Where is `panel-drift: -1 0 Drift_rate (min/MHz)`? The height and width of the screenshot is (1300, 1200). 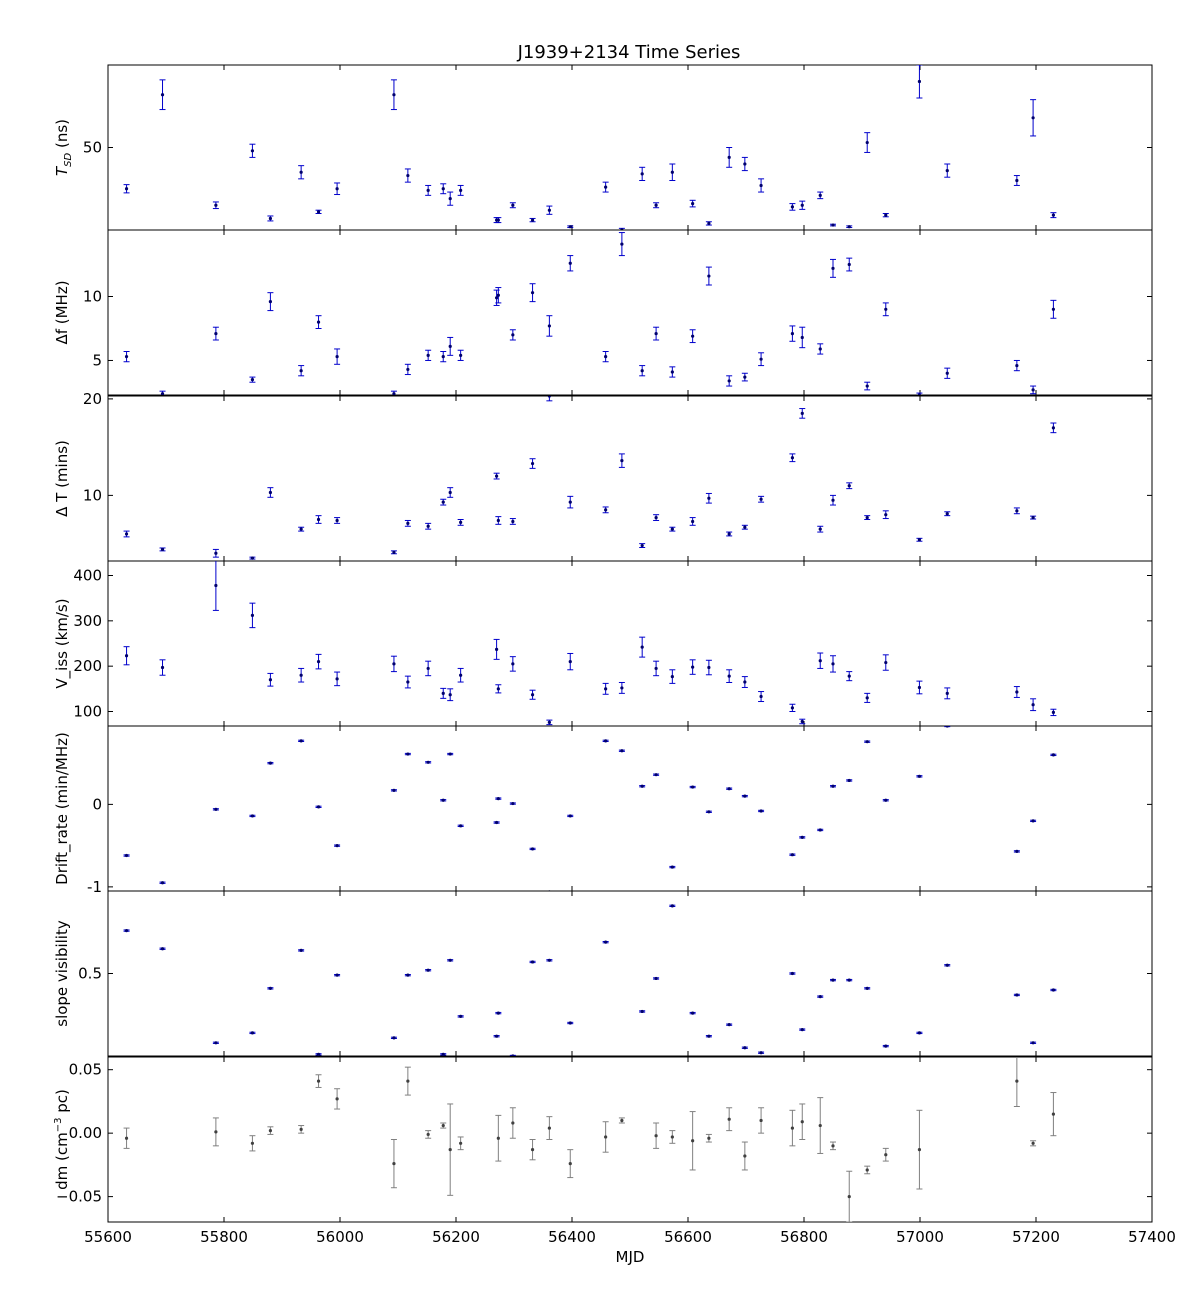
panel-drift: -1 0 Drift_rate (min/MHz) is located at coordinates (603, 810).